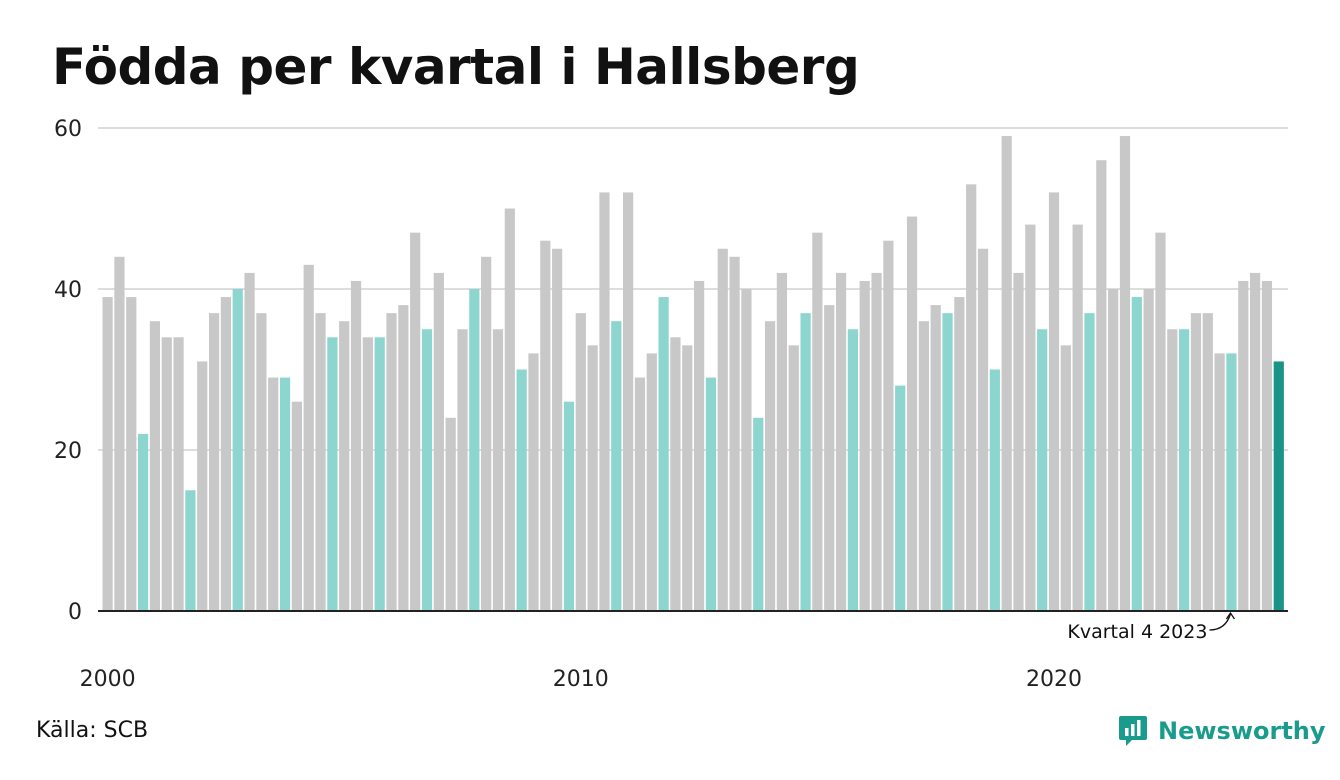  Describe the element at coordinates (1113, 450) in the screenshot. I see `bar-2021-q2` at that location.